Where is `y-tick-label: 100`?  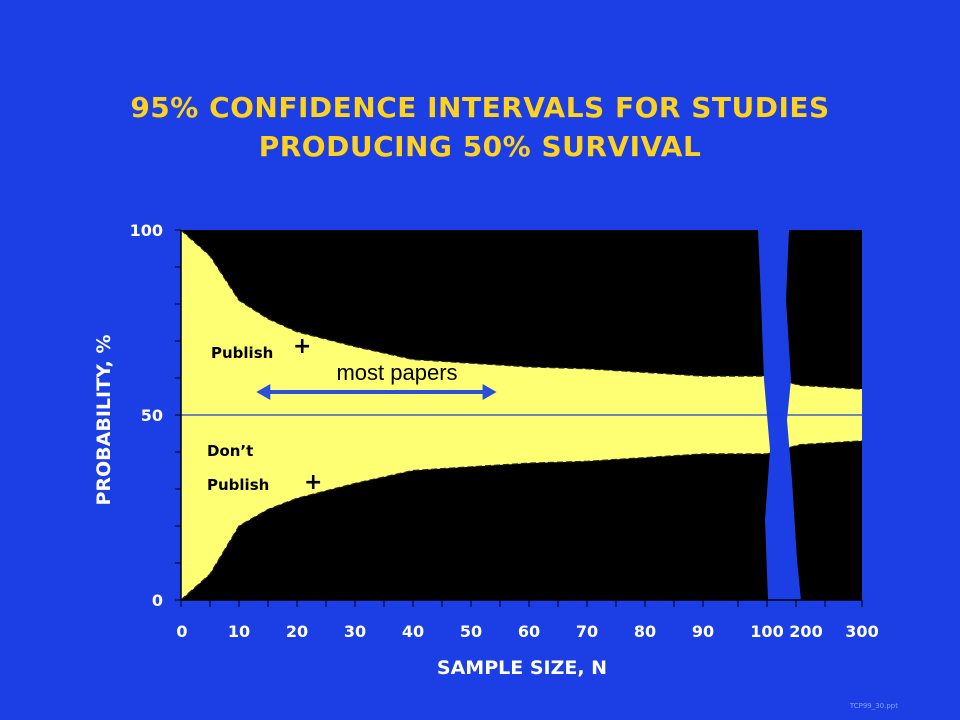 y-tick-label: 100 is located at coordinates (146, 230).